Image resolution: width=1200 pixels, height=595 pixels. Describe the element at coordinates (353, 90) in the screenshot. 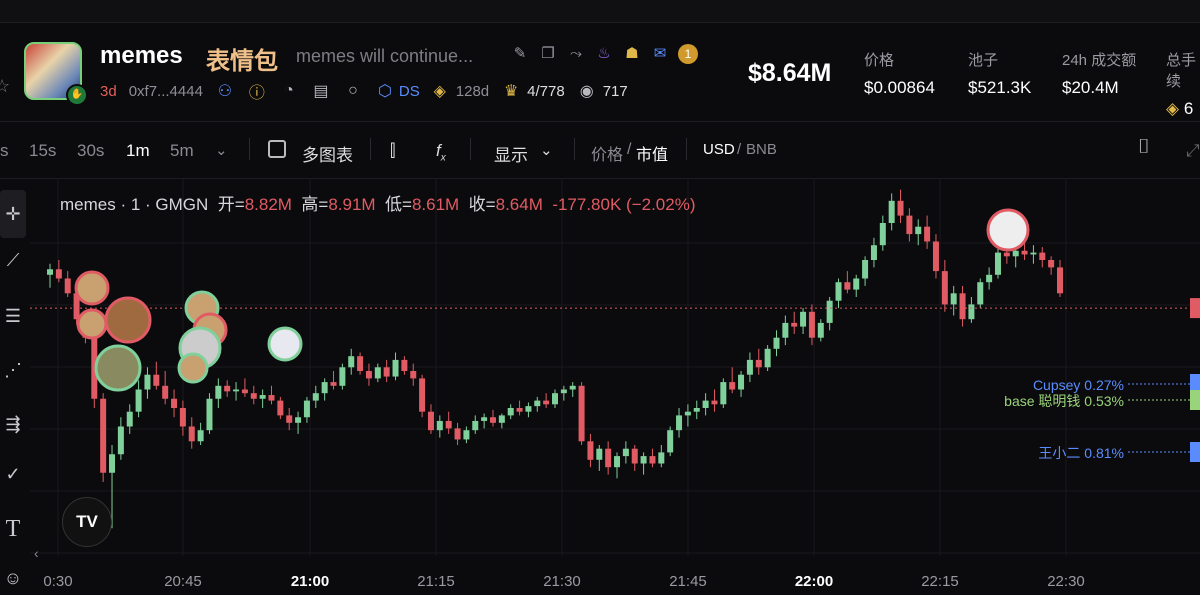

I see `search-icon: ○` at that location.